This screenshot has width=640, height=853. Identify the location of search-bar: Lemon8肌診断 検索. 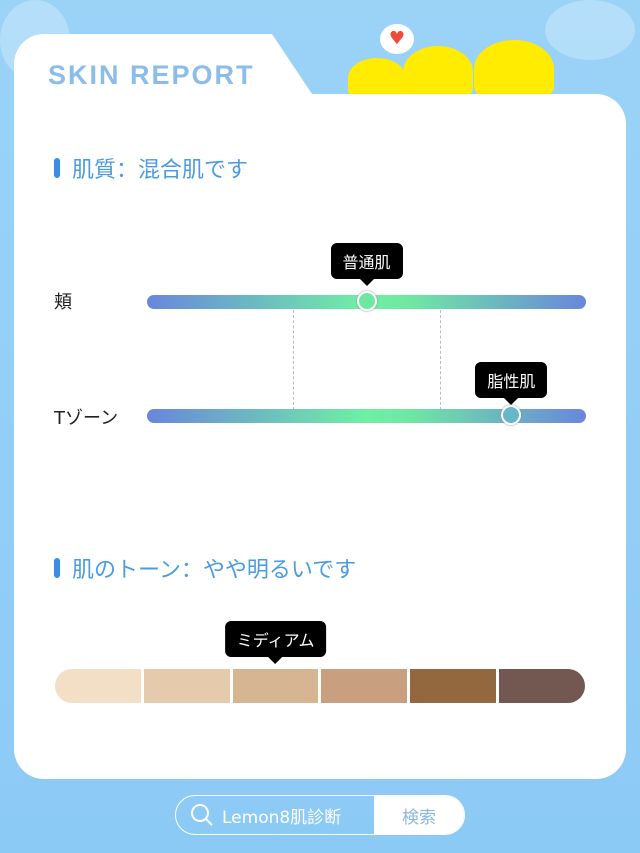
(320, 815).